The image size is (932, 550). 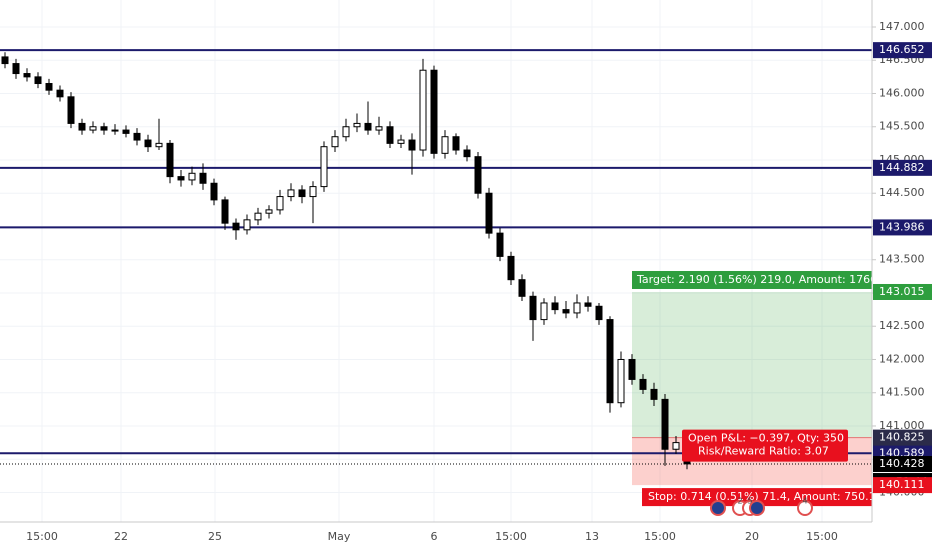 What do you see at coordinates (902, 425) in the screenshot?
I see `y-tick-label: 141.000` at bounding box center [902, 425].